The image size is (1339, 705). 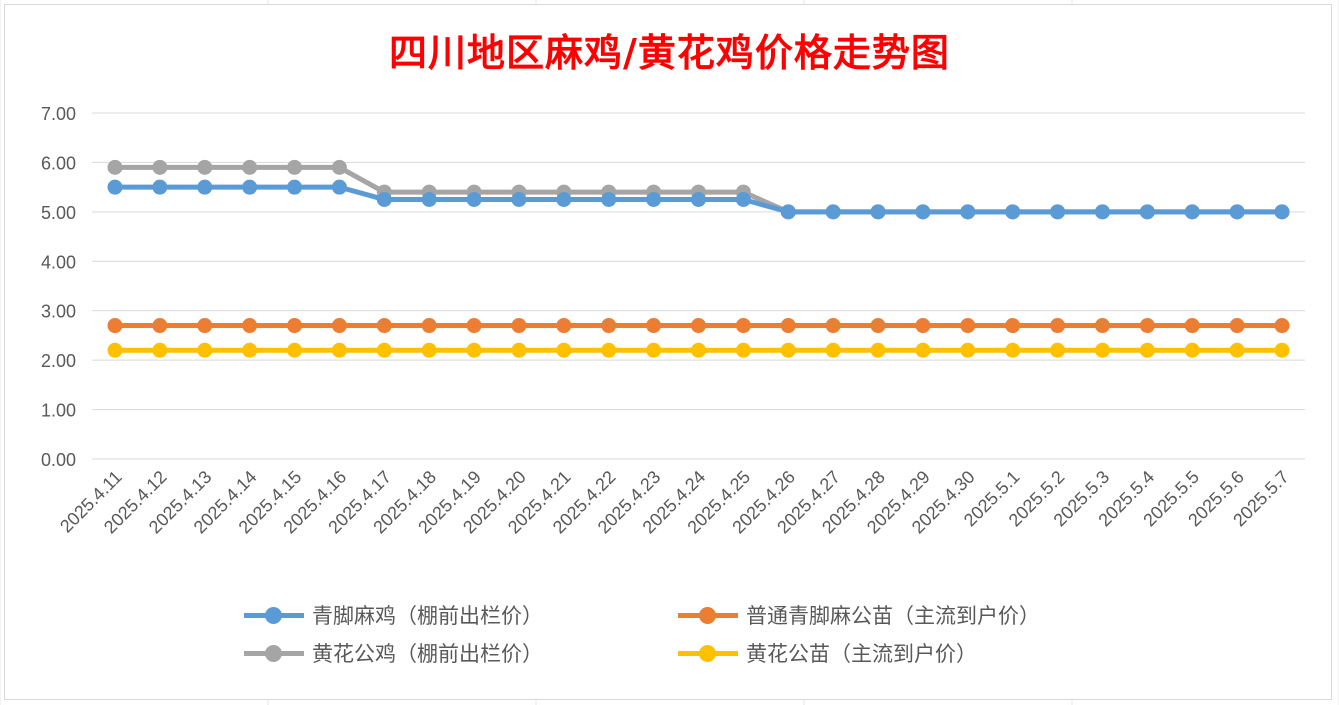 I want to click on y-tick-label: 3.00, so click(x=58, y=312).